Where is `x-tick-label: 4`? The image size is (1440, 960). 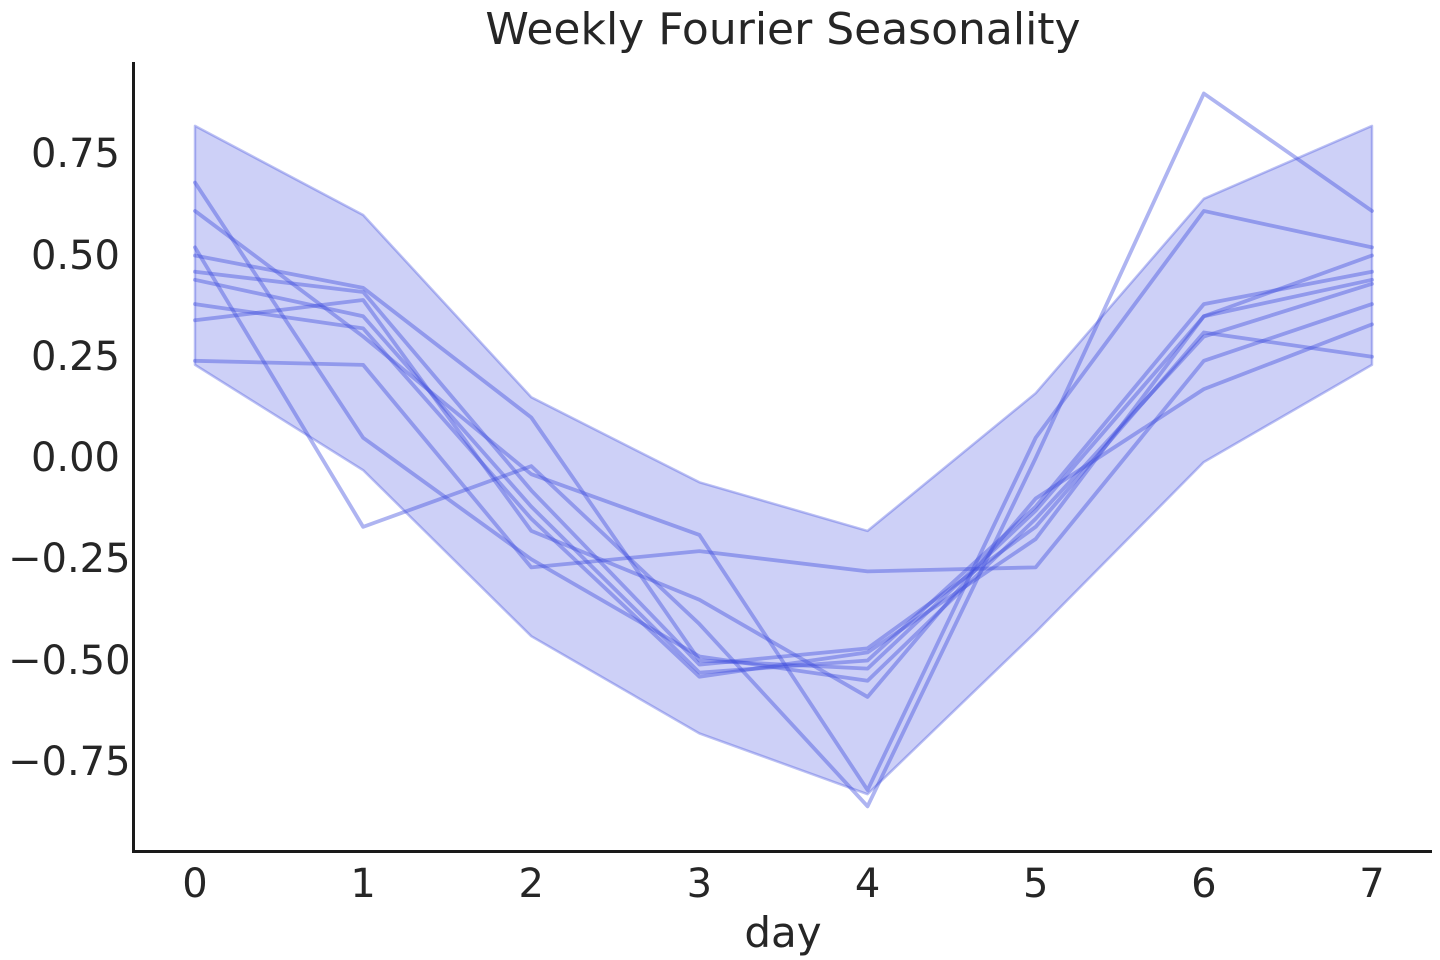
x-tick-label: 4 is located at coordinates (867, 884).